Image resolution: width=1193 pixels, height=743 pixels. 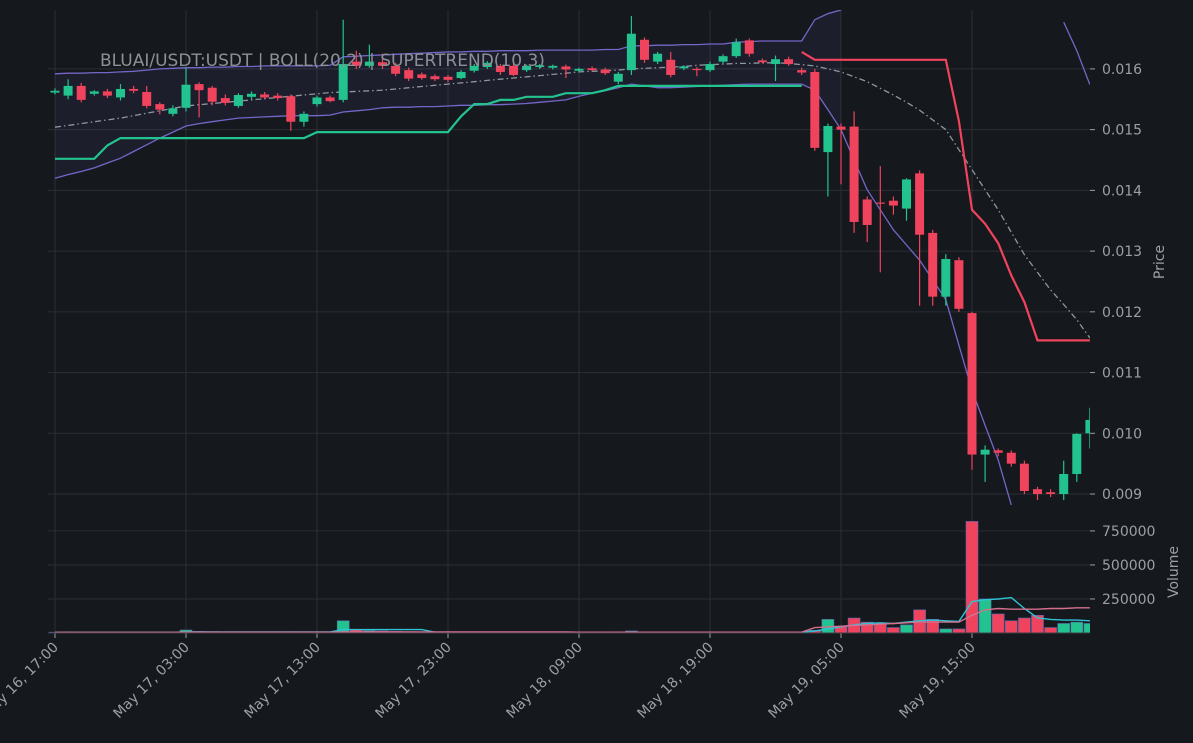 What do you see at coordinates (31, 681) in the screenshot?
I see `x-tick-label: May 16, 17:00` at bounding box center [31, 681].